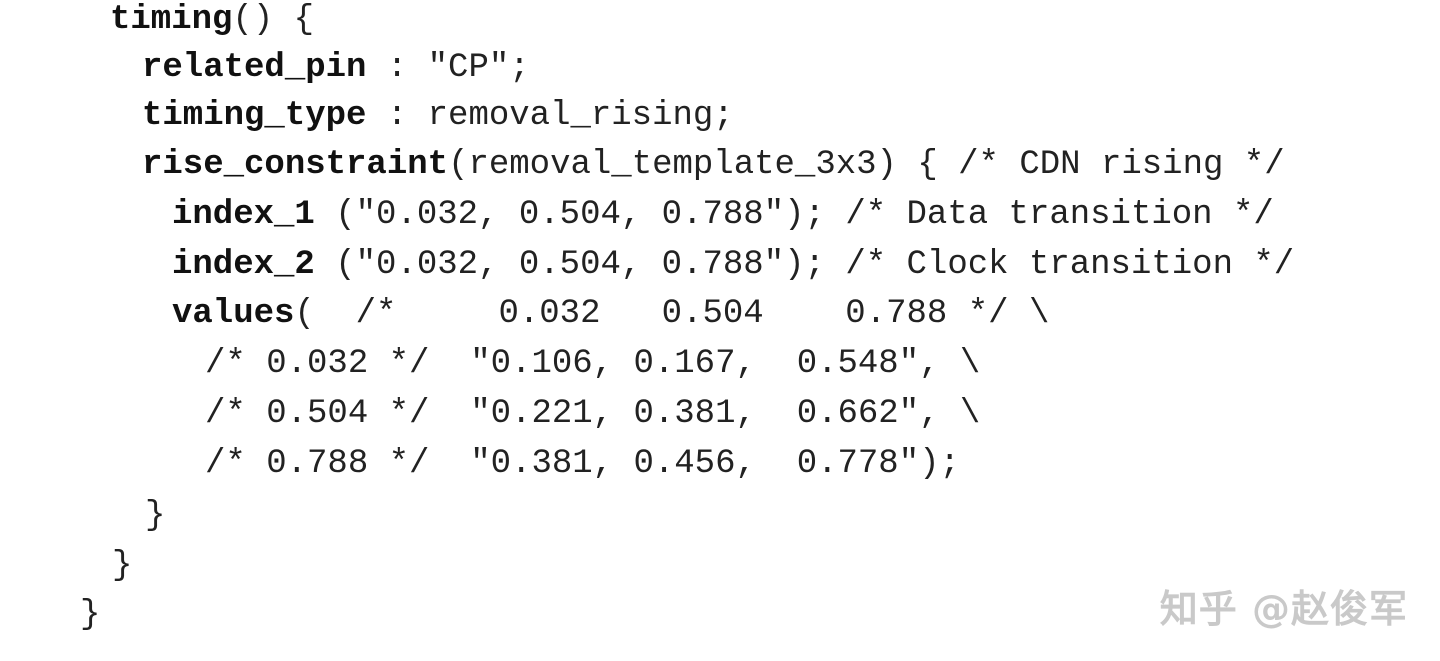  Describe the element at coordinates (243, 265) in the screenshot. I see `keyword-index-2: index_2` at that location.